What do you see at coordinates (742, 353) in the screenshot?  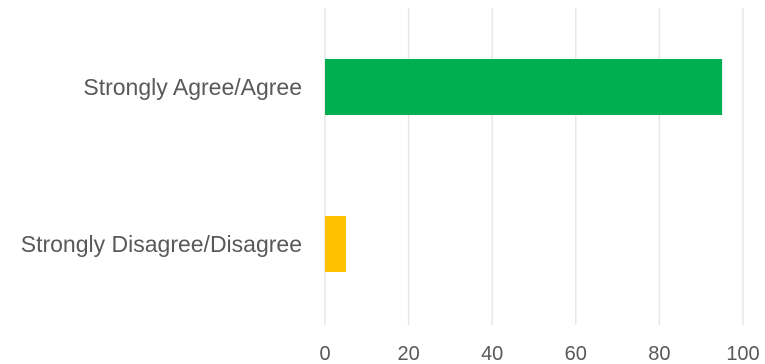 I see `x-tick-label: 100` at bounding box center [742, 353].